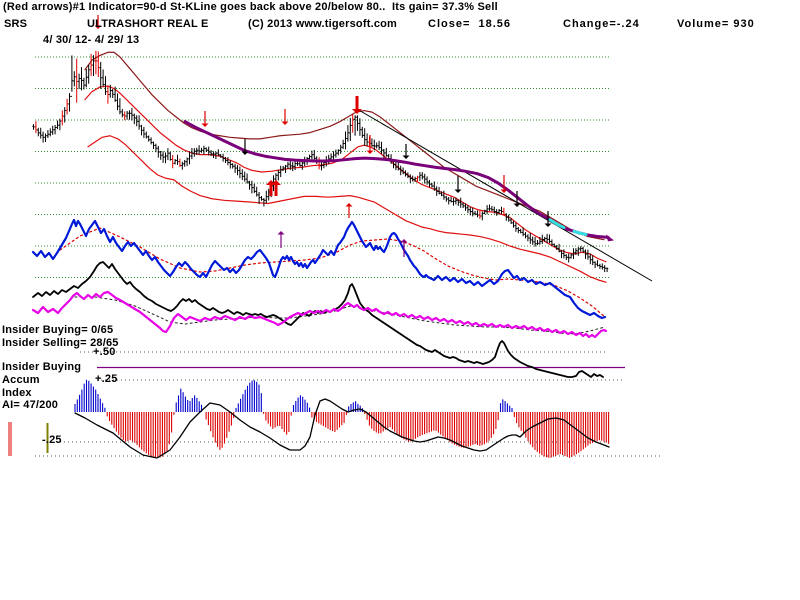  I want to click on close-value: Close= 18.56, so click(470, 24).